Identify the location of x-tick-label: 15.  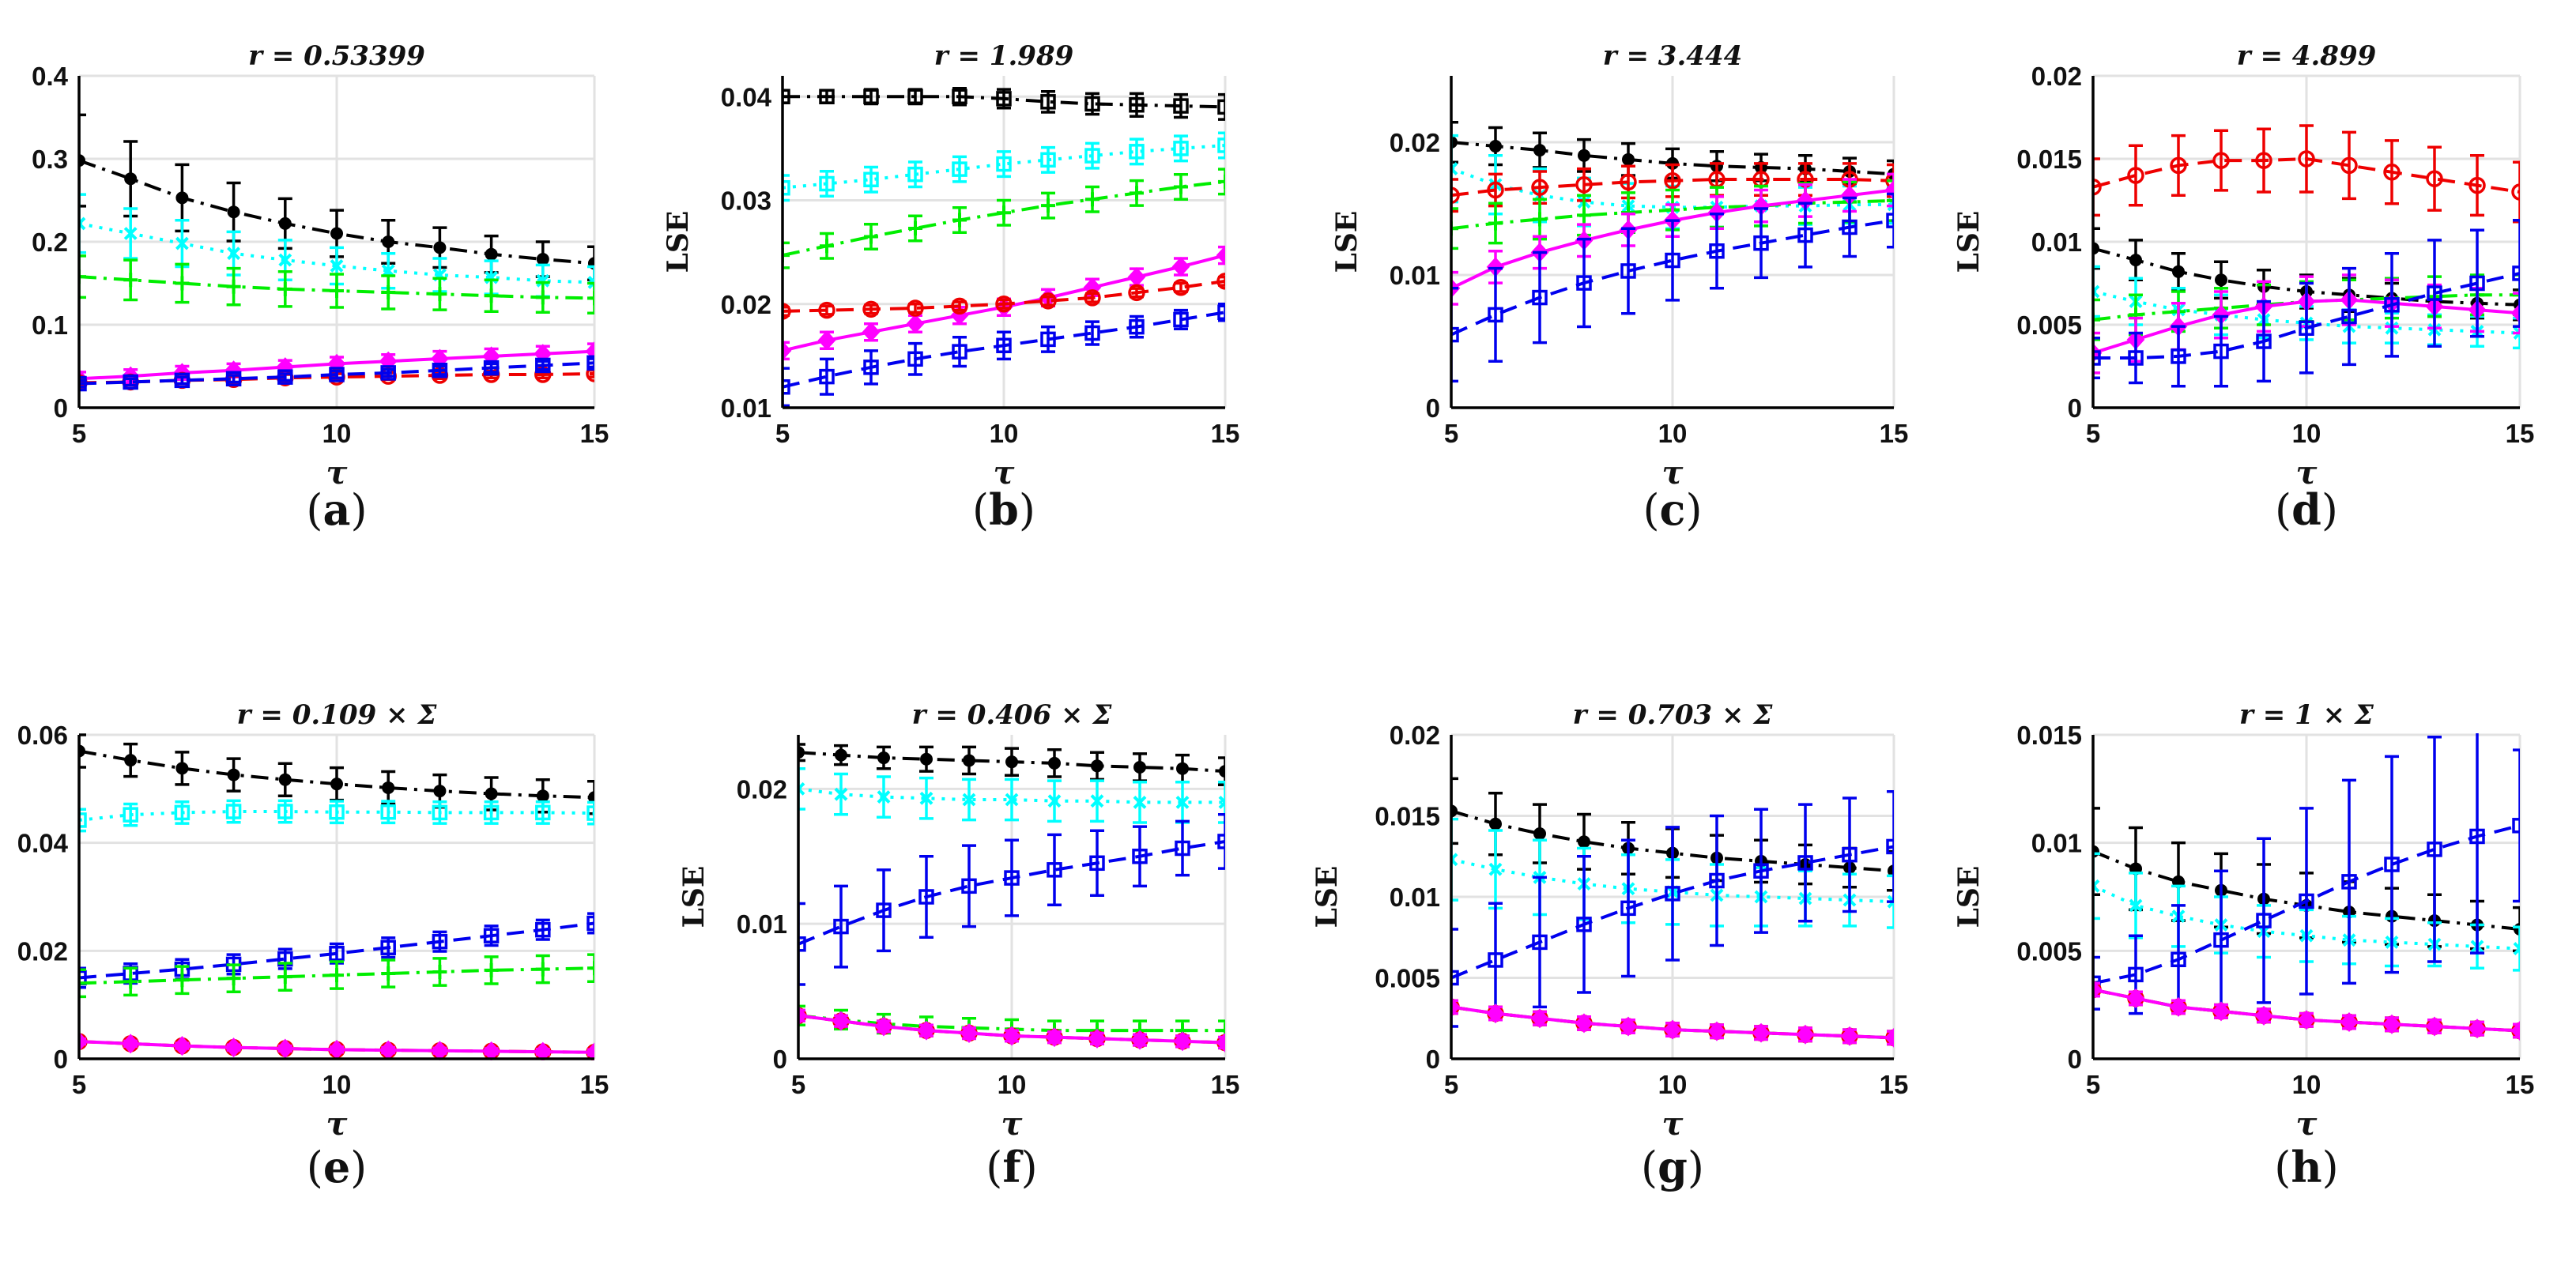
(2520, 433).